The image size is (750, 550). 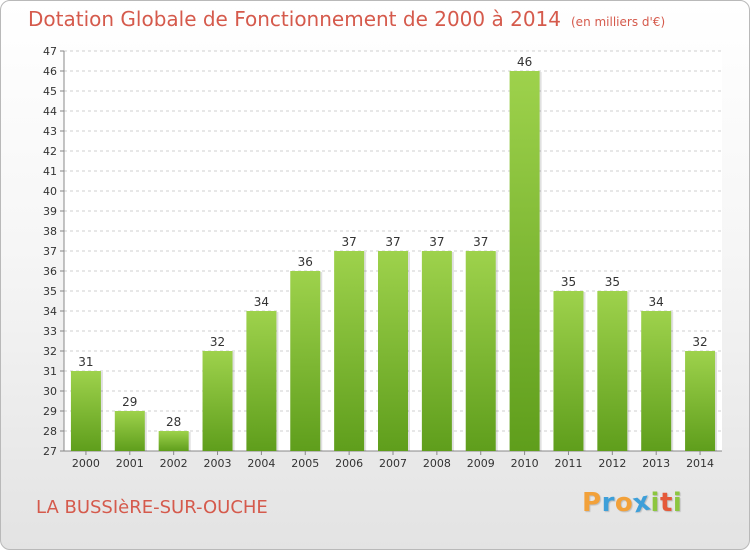 What do you see at coordinates (86, 463) in the screenshot?
I see `x-tick-label: 2000` at bounding box center [86, 463].